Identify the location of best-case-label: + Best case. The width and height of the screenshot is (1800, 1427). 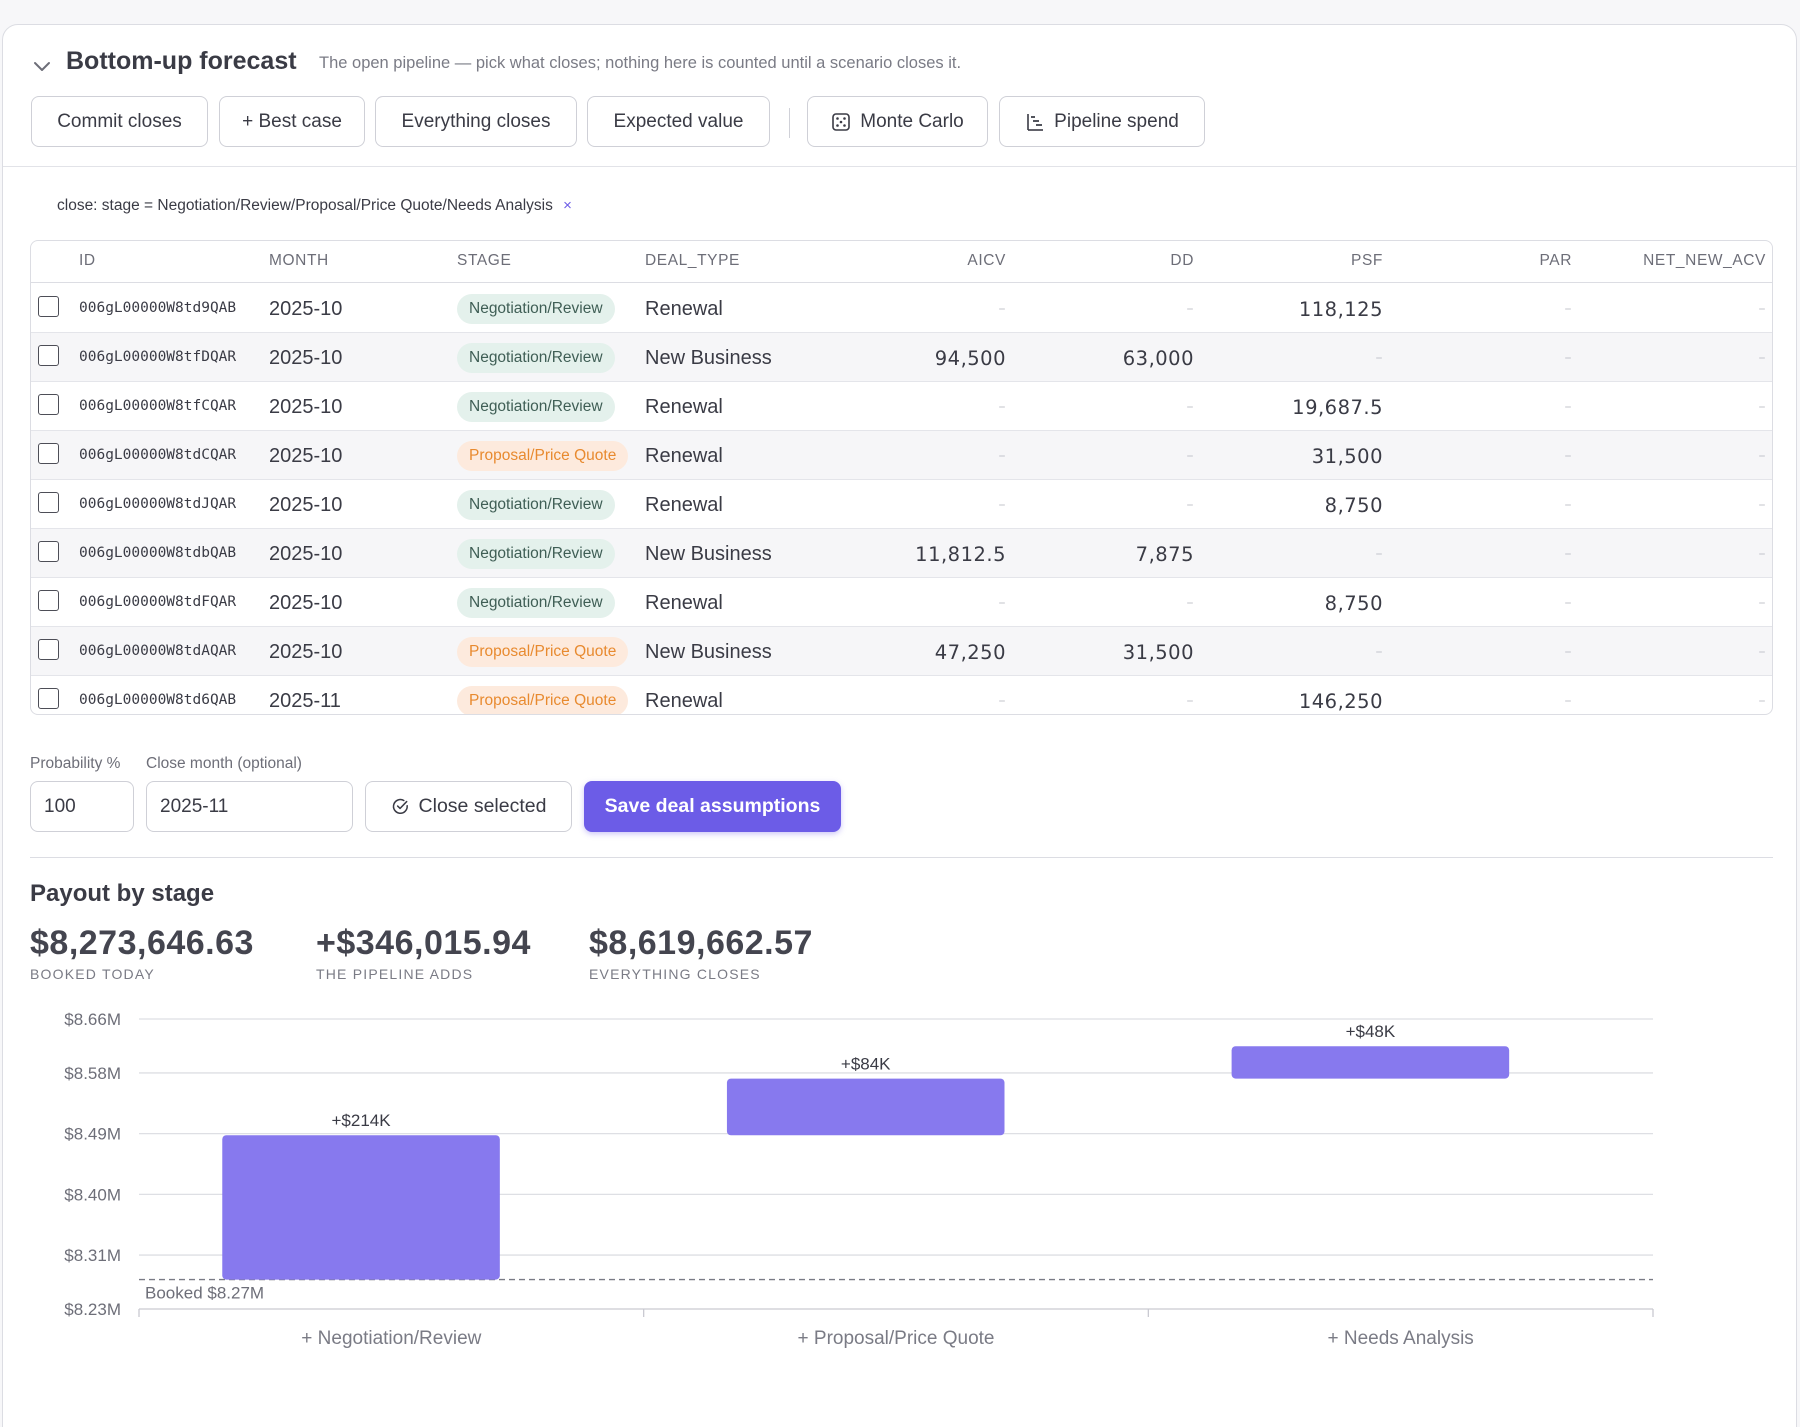
(292, 121).